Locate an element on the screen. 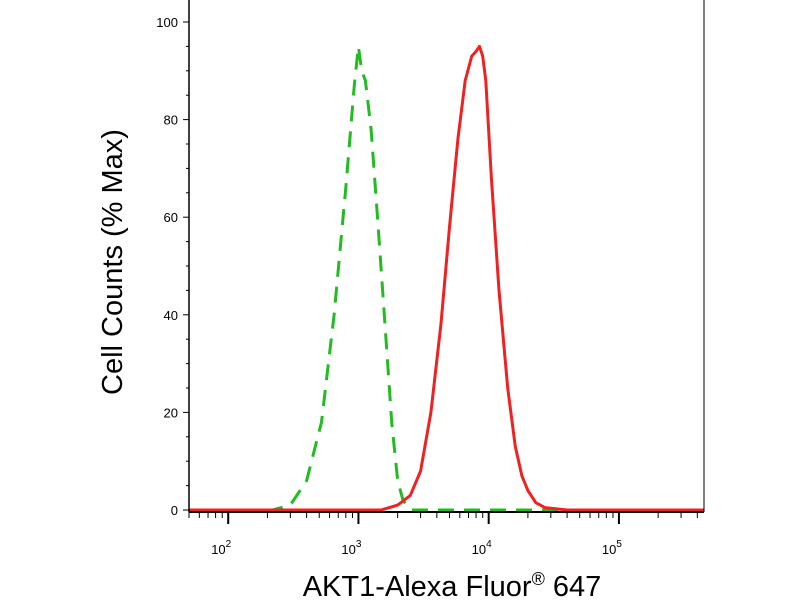  x-axis-title-registered-mark: ® is located at coordinates (538, 579).